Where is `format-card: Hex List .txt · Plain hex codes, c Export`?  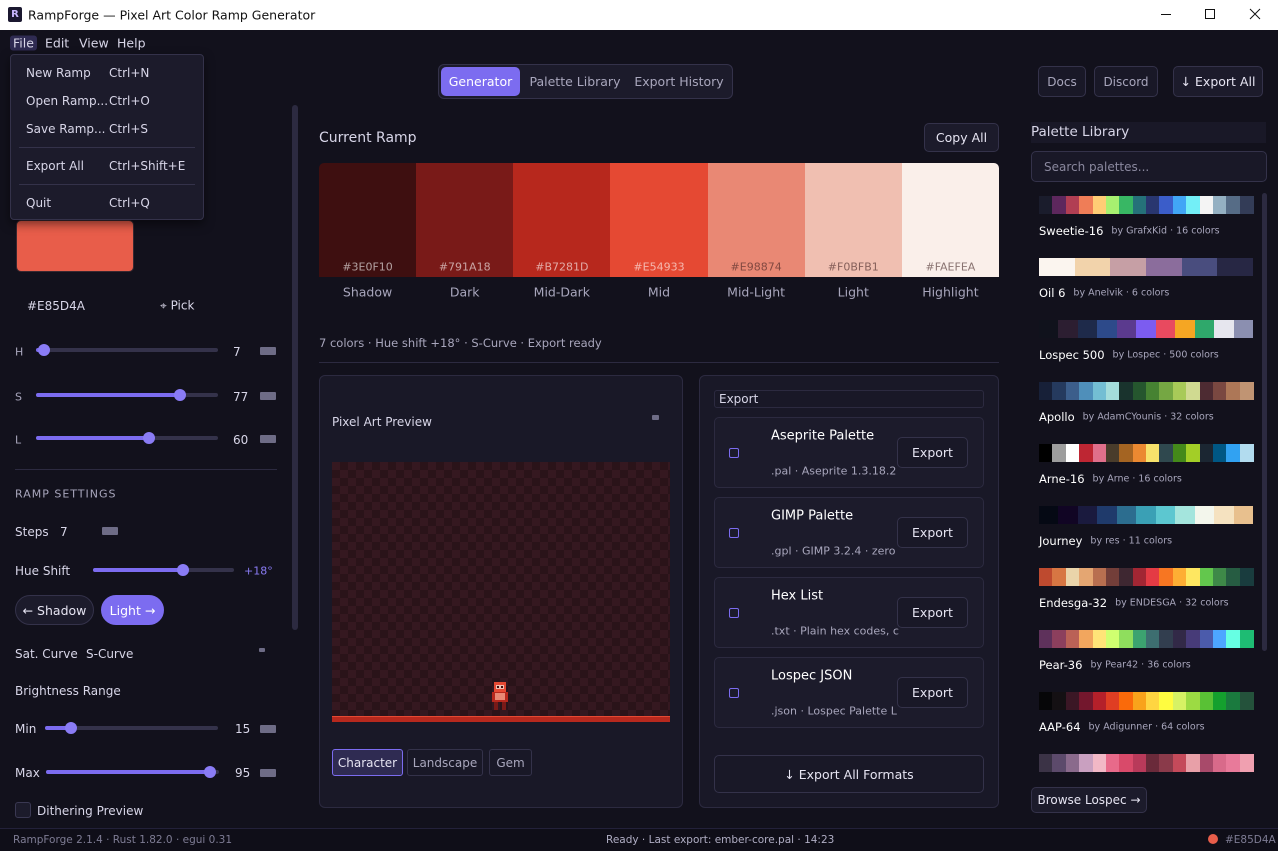
format-card: Hex List .txt · Plain hex codes, c Export is located at coordinates (849, 612).